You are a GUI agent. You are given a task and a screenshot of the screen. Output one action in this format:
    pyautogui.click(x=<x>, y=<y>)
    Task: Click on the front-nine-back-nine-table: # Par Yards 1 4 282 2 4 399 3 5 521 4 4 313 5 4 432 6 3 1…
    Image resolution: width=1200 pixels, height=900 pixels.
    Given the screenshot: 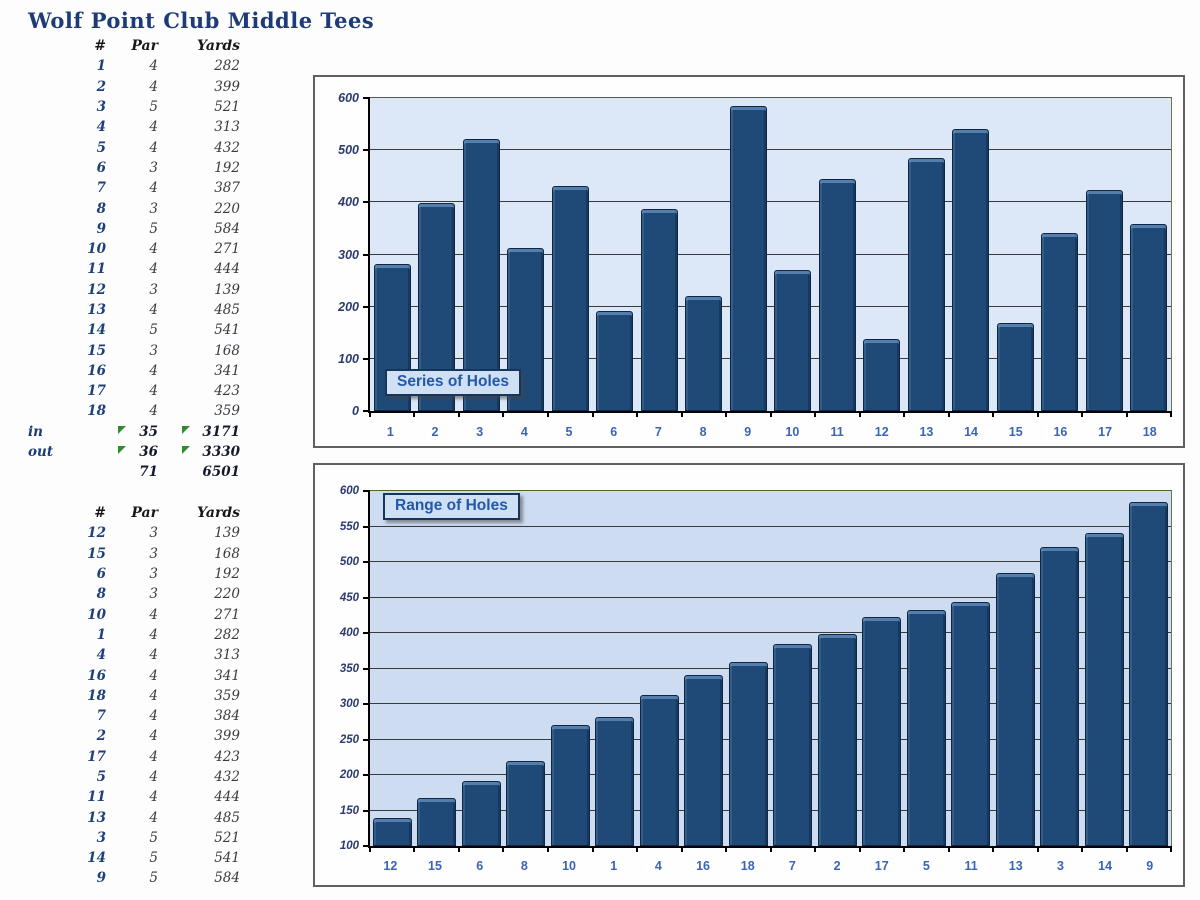 What is the action you would take?
    pyautogui.click(x=134, y=259)
    